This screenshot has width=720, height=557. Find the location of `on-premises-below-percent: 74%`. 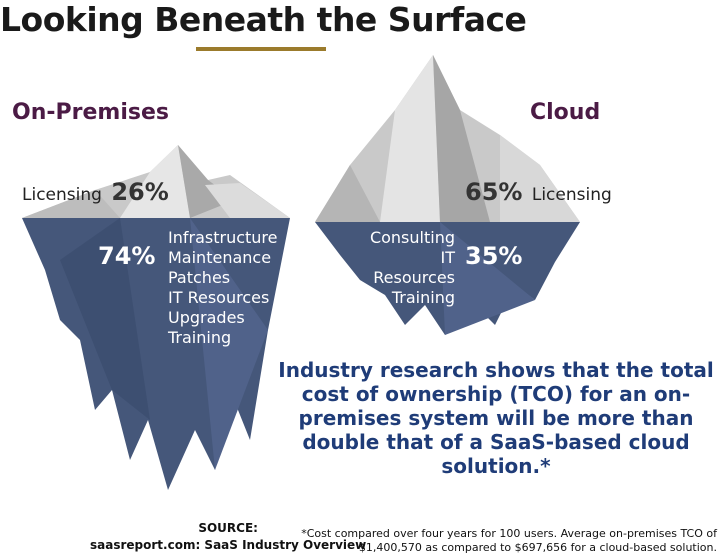

on-premises-below-percent: 74% is located at coordinates (127, 256).